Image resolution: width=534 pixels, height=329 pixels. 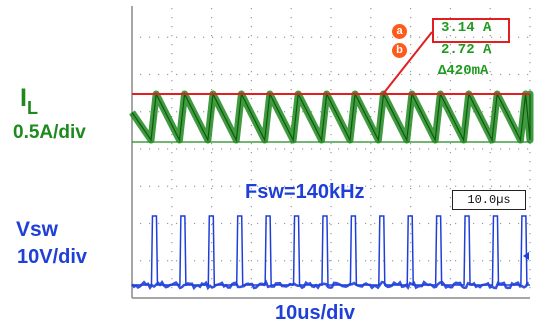 What do you see at coordinates (466, 50) in the screenshot?
I see `cursor-b-value: 2.72 A` at bounding box center [466, 50].